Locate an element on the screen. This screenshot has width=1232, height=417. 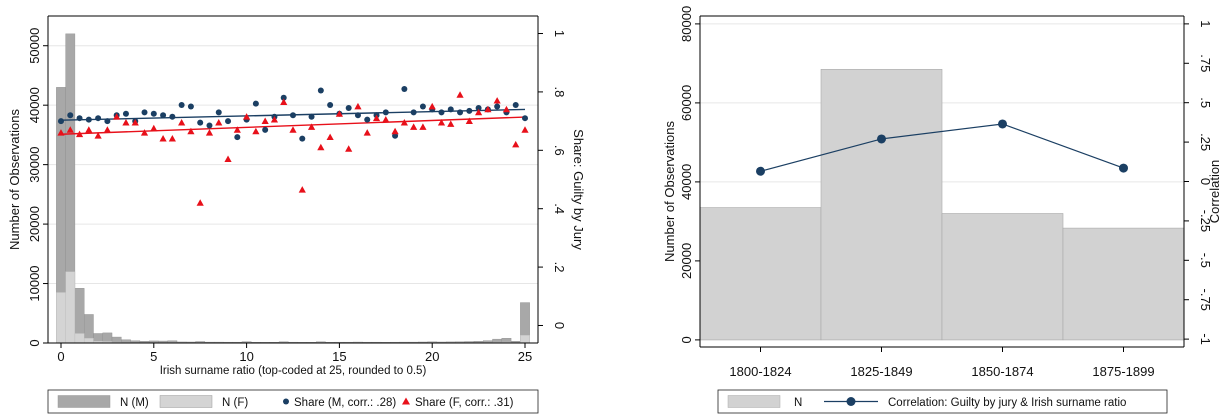
y2-axis-label: Share: Guilty by Jury is located at coordinates (578, 189).